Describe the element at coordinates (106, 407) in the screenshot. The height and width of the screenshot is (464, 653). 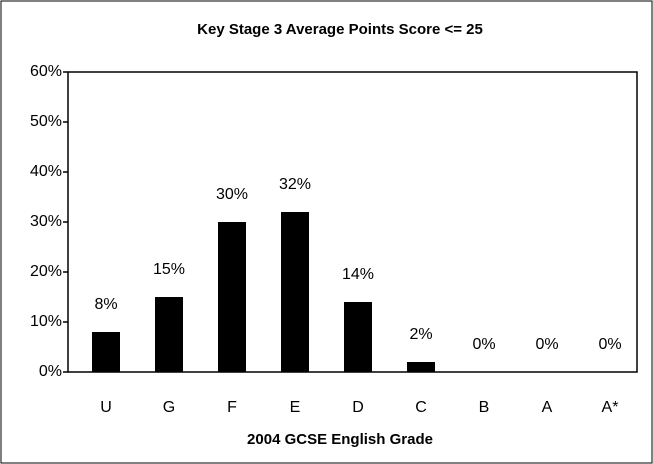
I see `x-tick-label: U` at that location.